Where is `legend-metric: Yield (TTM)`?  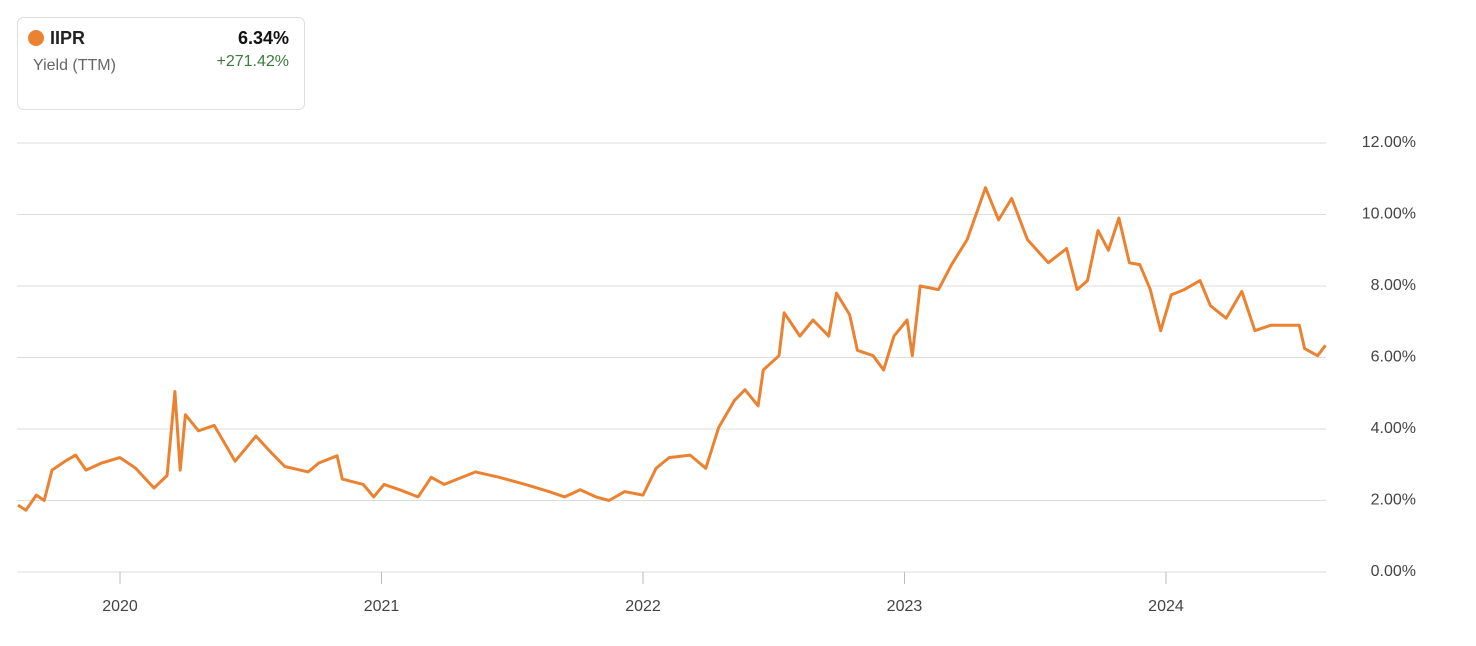 legend-metric: Yield (TTM) is located at coordinates (74, 65).